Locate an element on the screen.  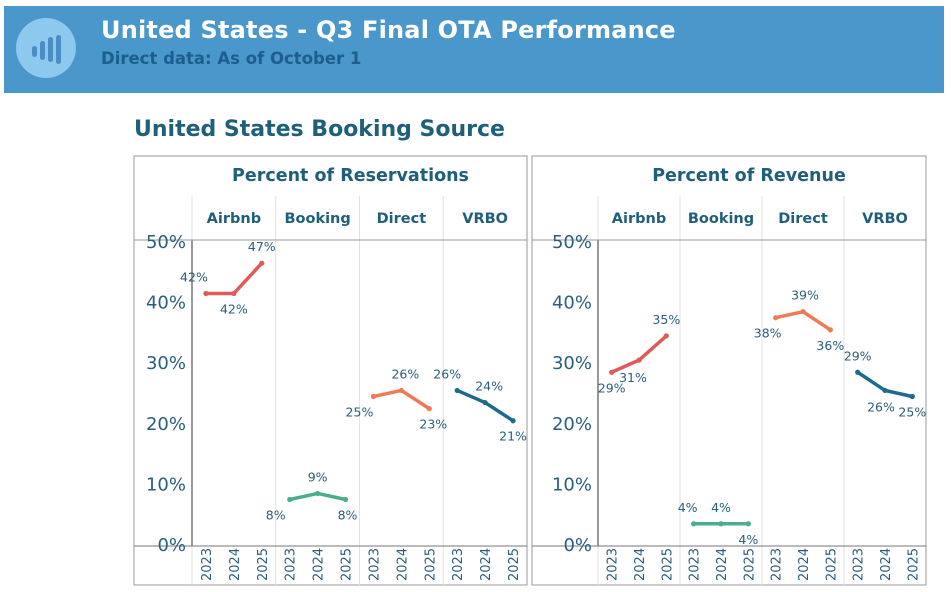
page-title: United States - Q3 Final OTA Performance is located at coordinates (388, 30).